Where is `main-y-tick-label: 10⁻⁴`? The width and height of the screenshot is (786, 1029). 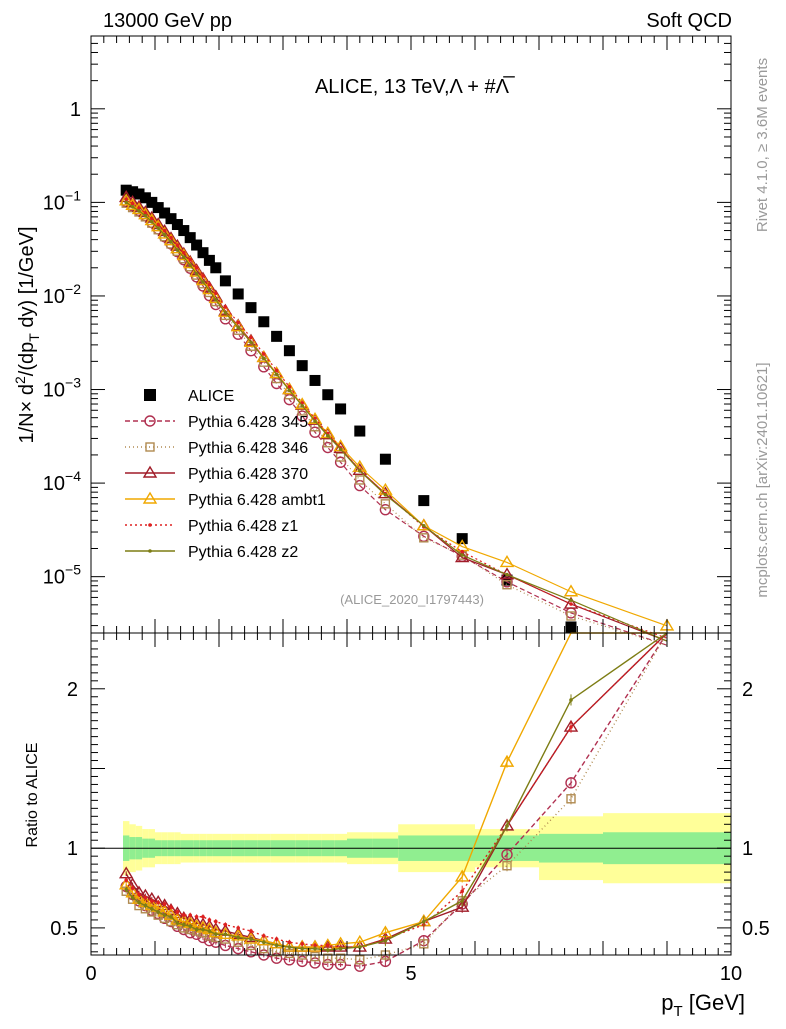 main-y-tick-label: 10⁻⁴ is located at coordinates (62, 481).